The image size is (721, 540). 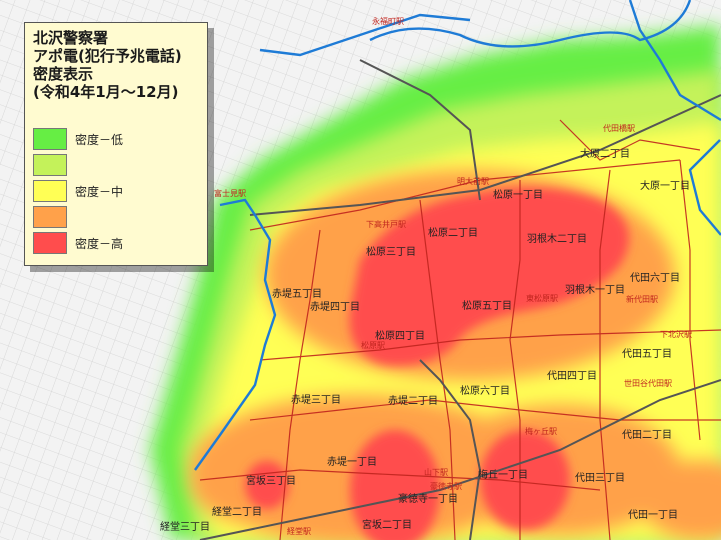 I want to click on map-label-higashimatsubara-eki: 東松原駅, so click(x=542, y=298).